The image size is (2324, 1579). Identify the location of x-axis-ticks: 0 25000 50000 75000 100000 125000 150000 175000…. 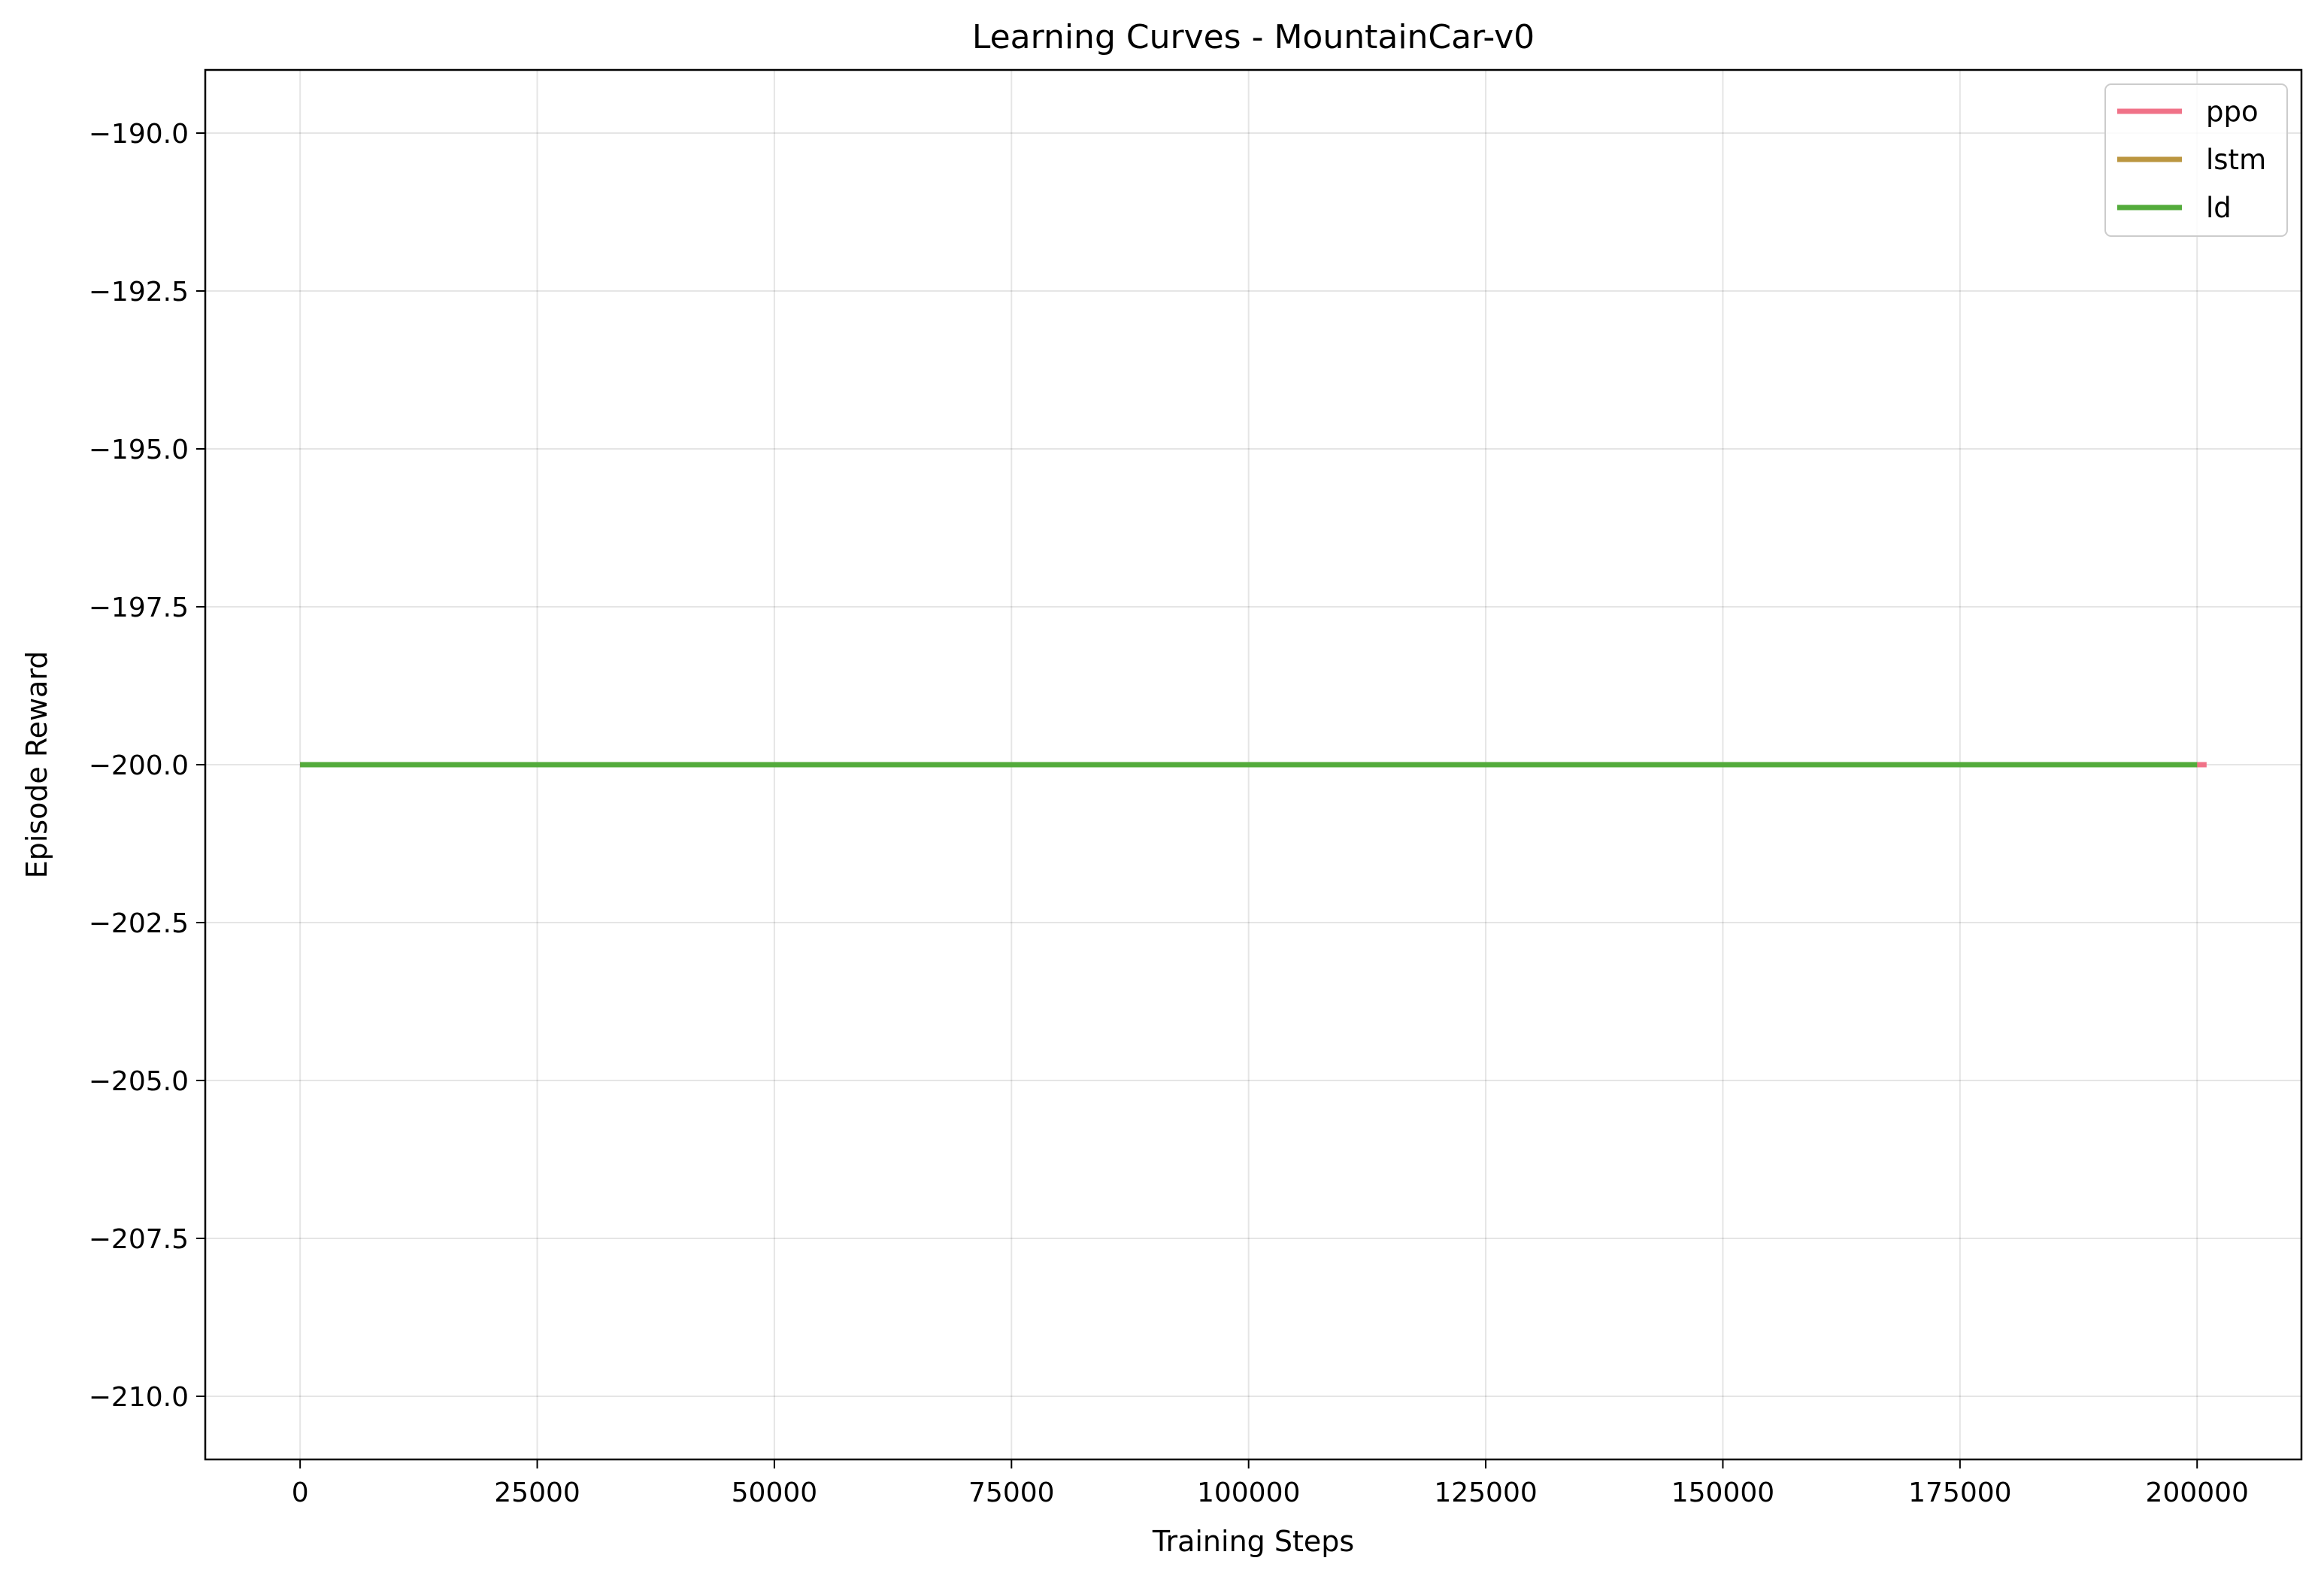
(1270, 1483).